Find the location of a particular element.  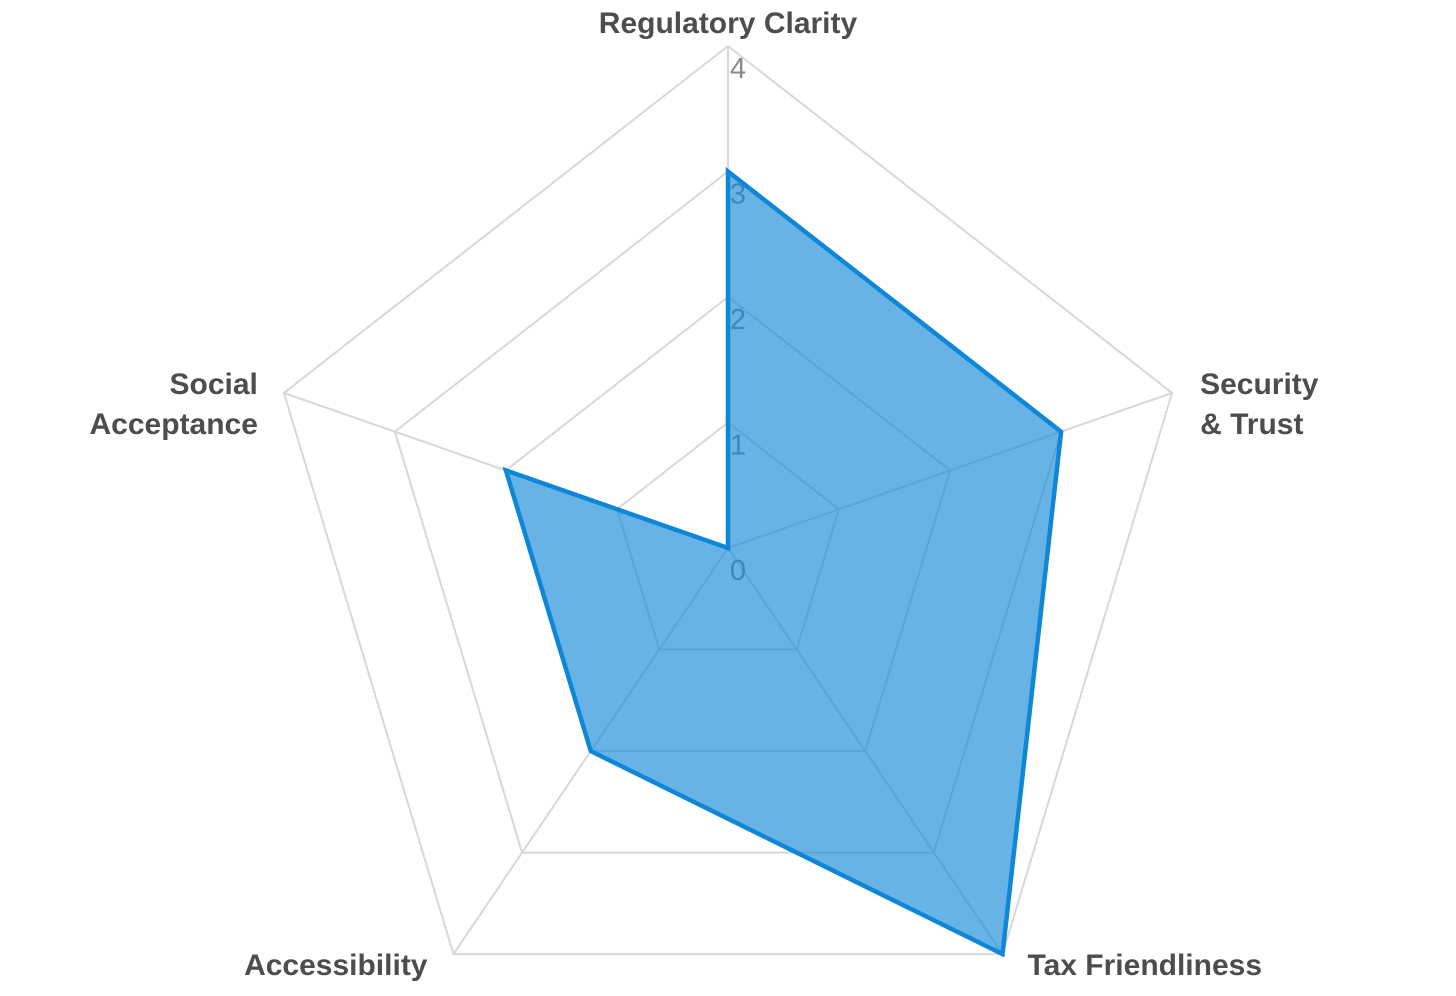

axis-label-social-acceptance: Social Acceptance is located at coordinates (173, 404).